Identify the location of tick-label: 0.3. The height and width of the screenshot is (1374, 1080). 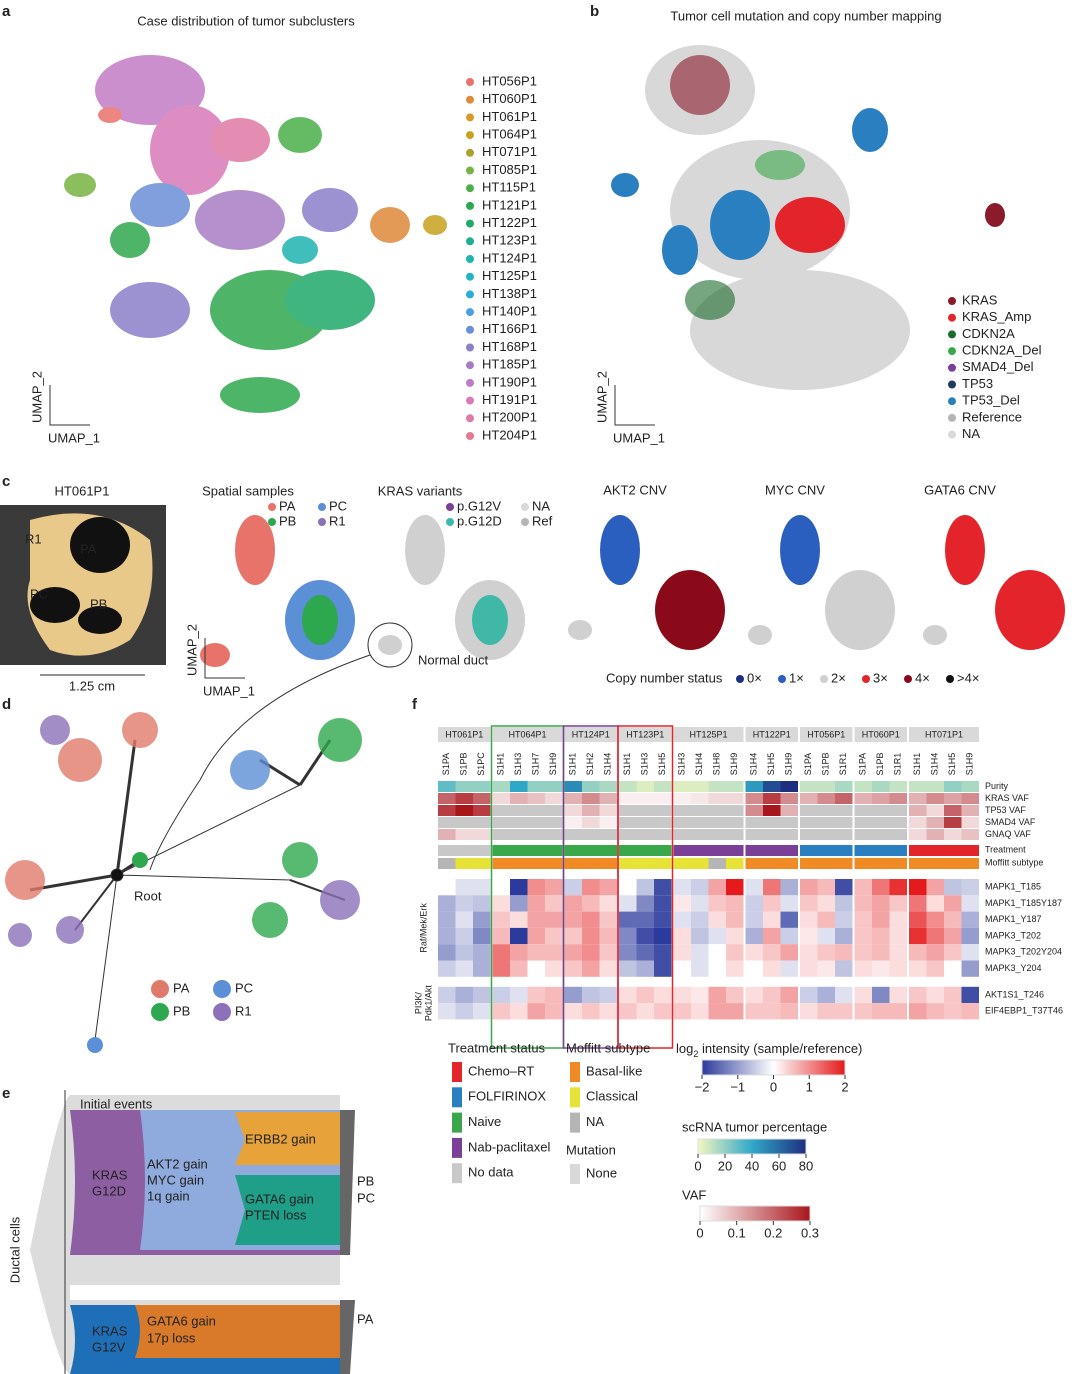
(810, 1232).